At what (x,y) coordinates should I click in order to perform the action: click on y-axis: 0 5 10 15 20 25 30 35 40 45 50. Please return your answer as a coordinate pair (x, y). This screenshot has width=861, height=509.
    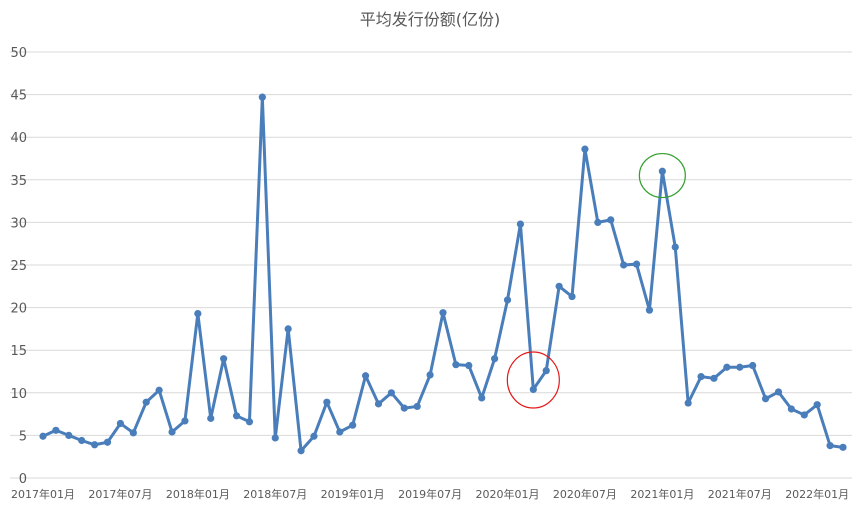
    Looking at the image, I should click on (18, 266).